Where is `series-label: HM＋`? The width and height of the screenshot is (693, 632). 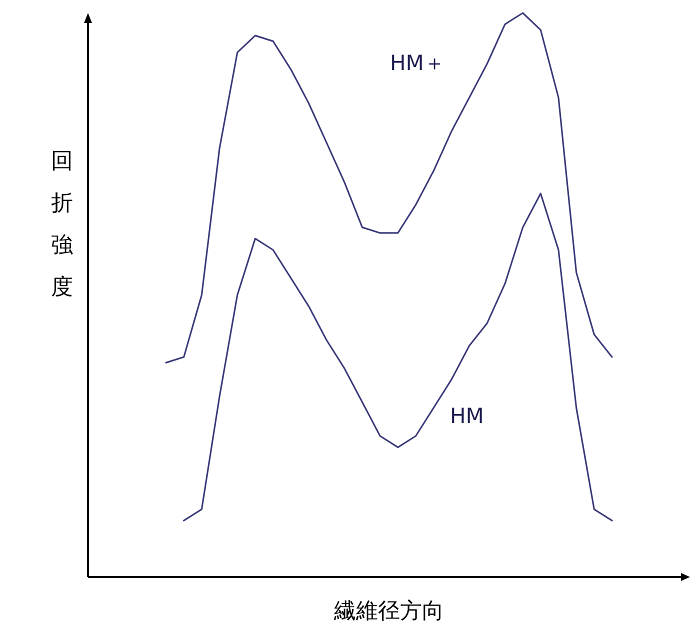 series-label: HM＋ is located at coordinates (417, 63).